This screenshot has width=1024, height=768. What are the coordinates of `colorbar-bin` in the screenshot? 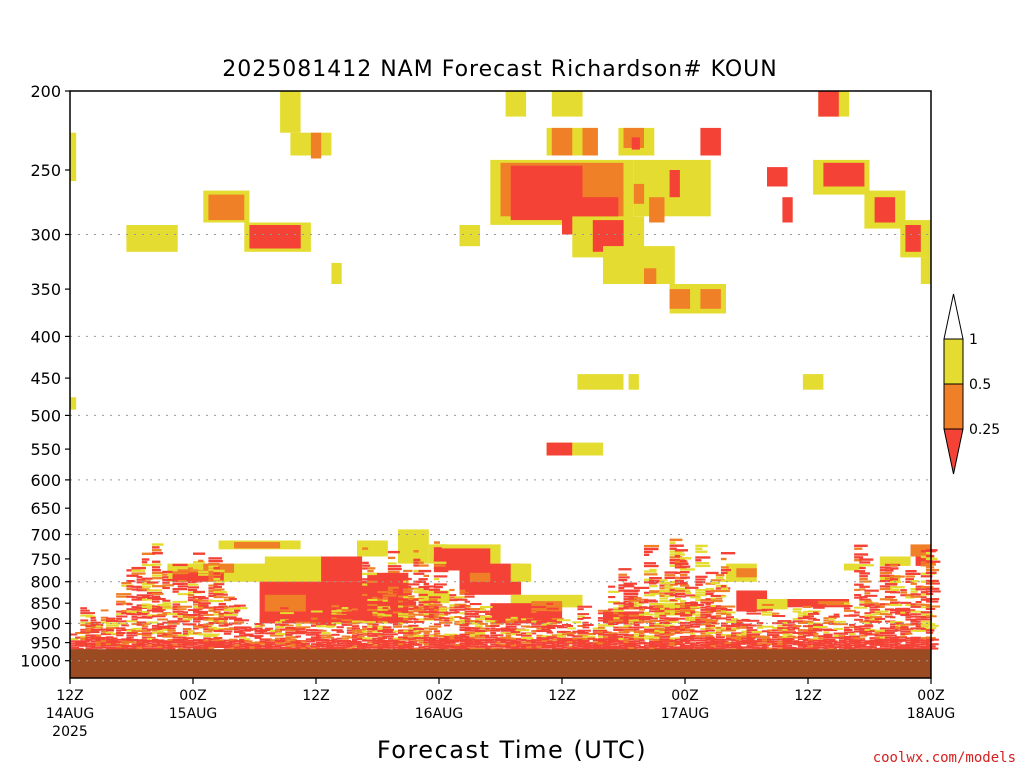 It's located at (953, 406).